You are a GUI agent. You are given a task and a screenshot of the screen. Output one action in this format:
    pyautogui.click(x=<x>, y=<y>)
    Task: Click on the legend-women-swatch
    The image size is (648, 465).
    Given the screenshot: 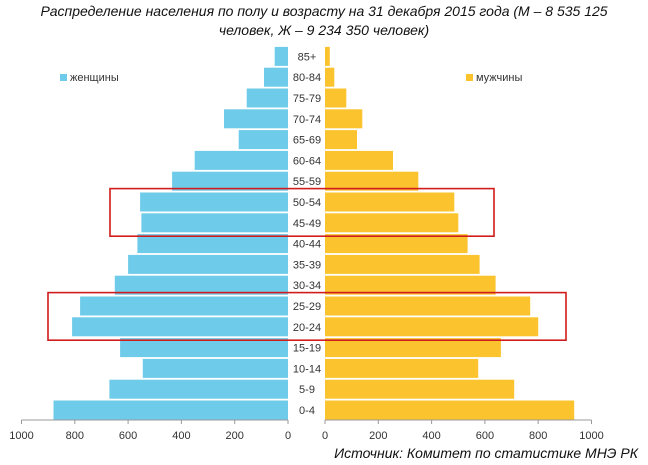 What is the action you would take?
    pyautogui.click(x=63, y=77)
    